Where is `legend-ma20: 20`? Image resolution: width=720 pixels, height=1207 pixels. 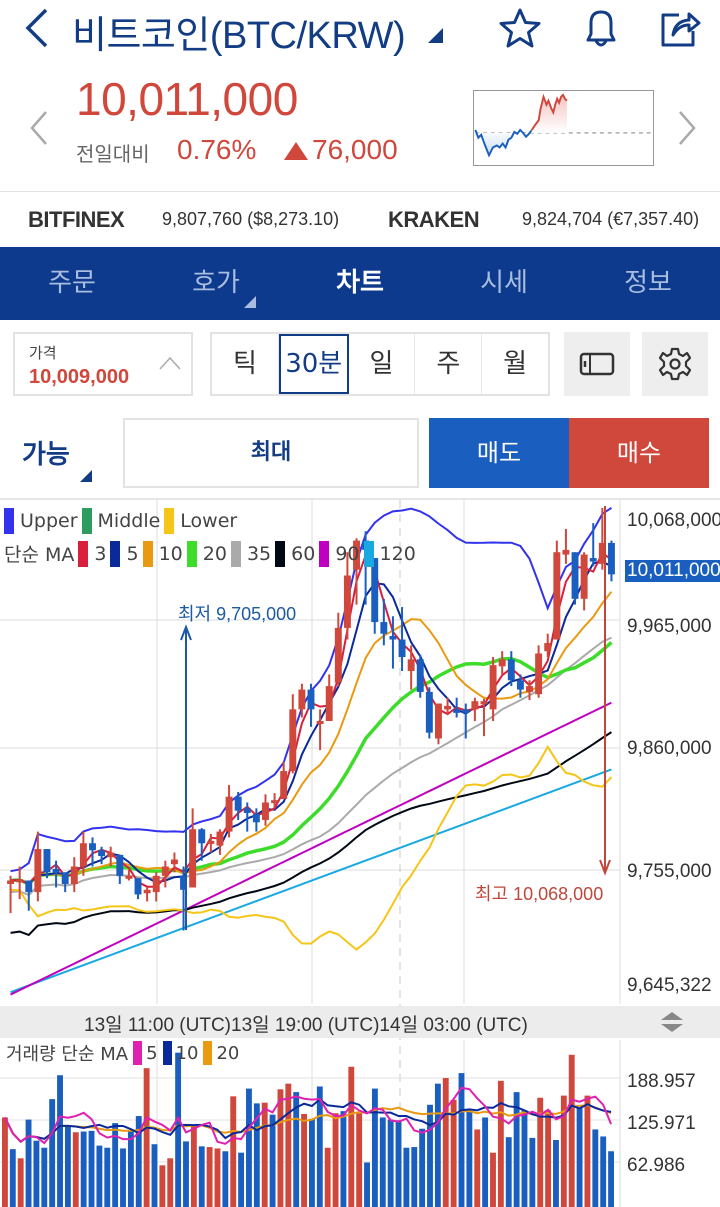 legend-ma20: 20 is located at coordinates (214, 553).